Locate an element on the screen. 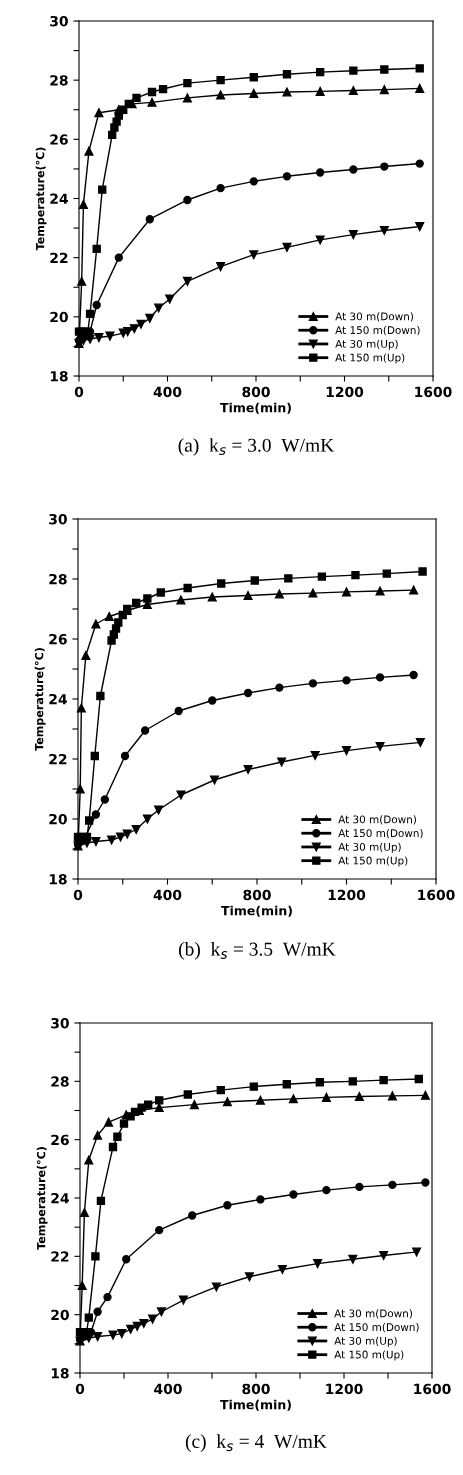  text: (a) k$_{s}$ = 3.0 W/mK is located at coordinates (256, 447).